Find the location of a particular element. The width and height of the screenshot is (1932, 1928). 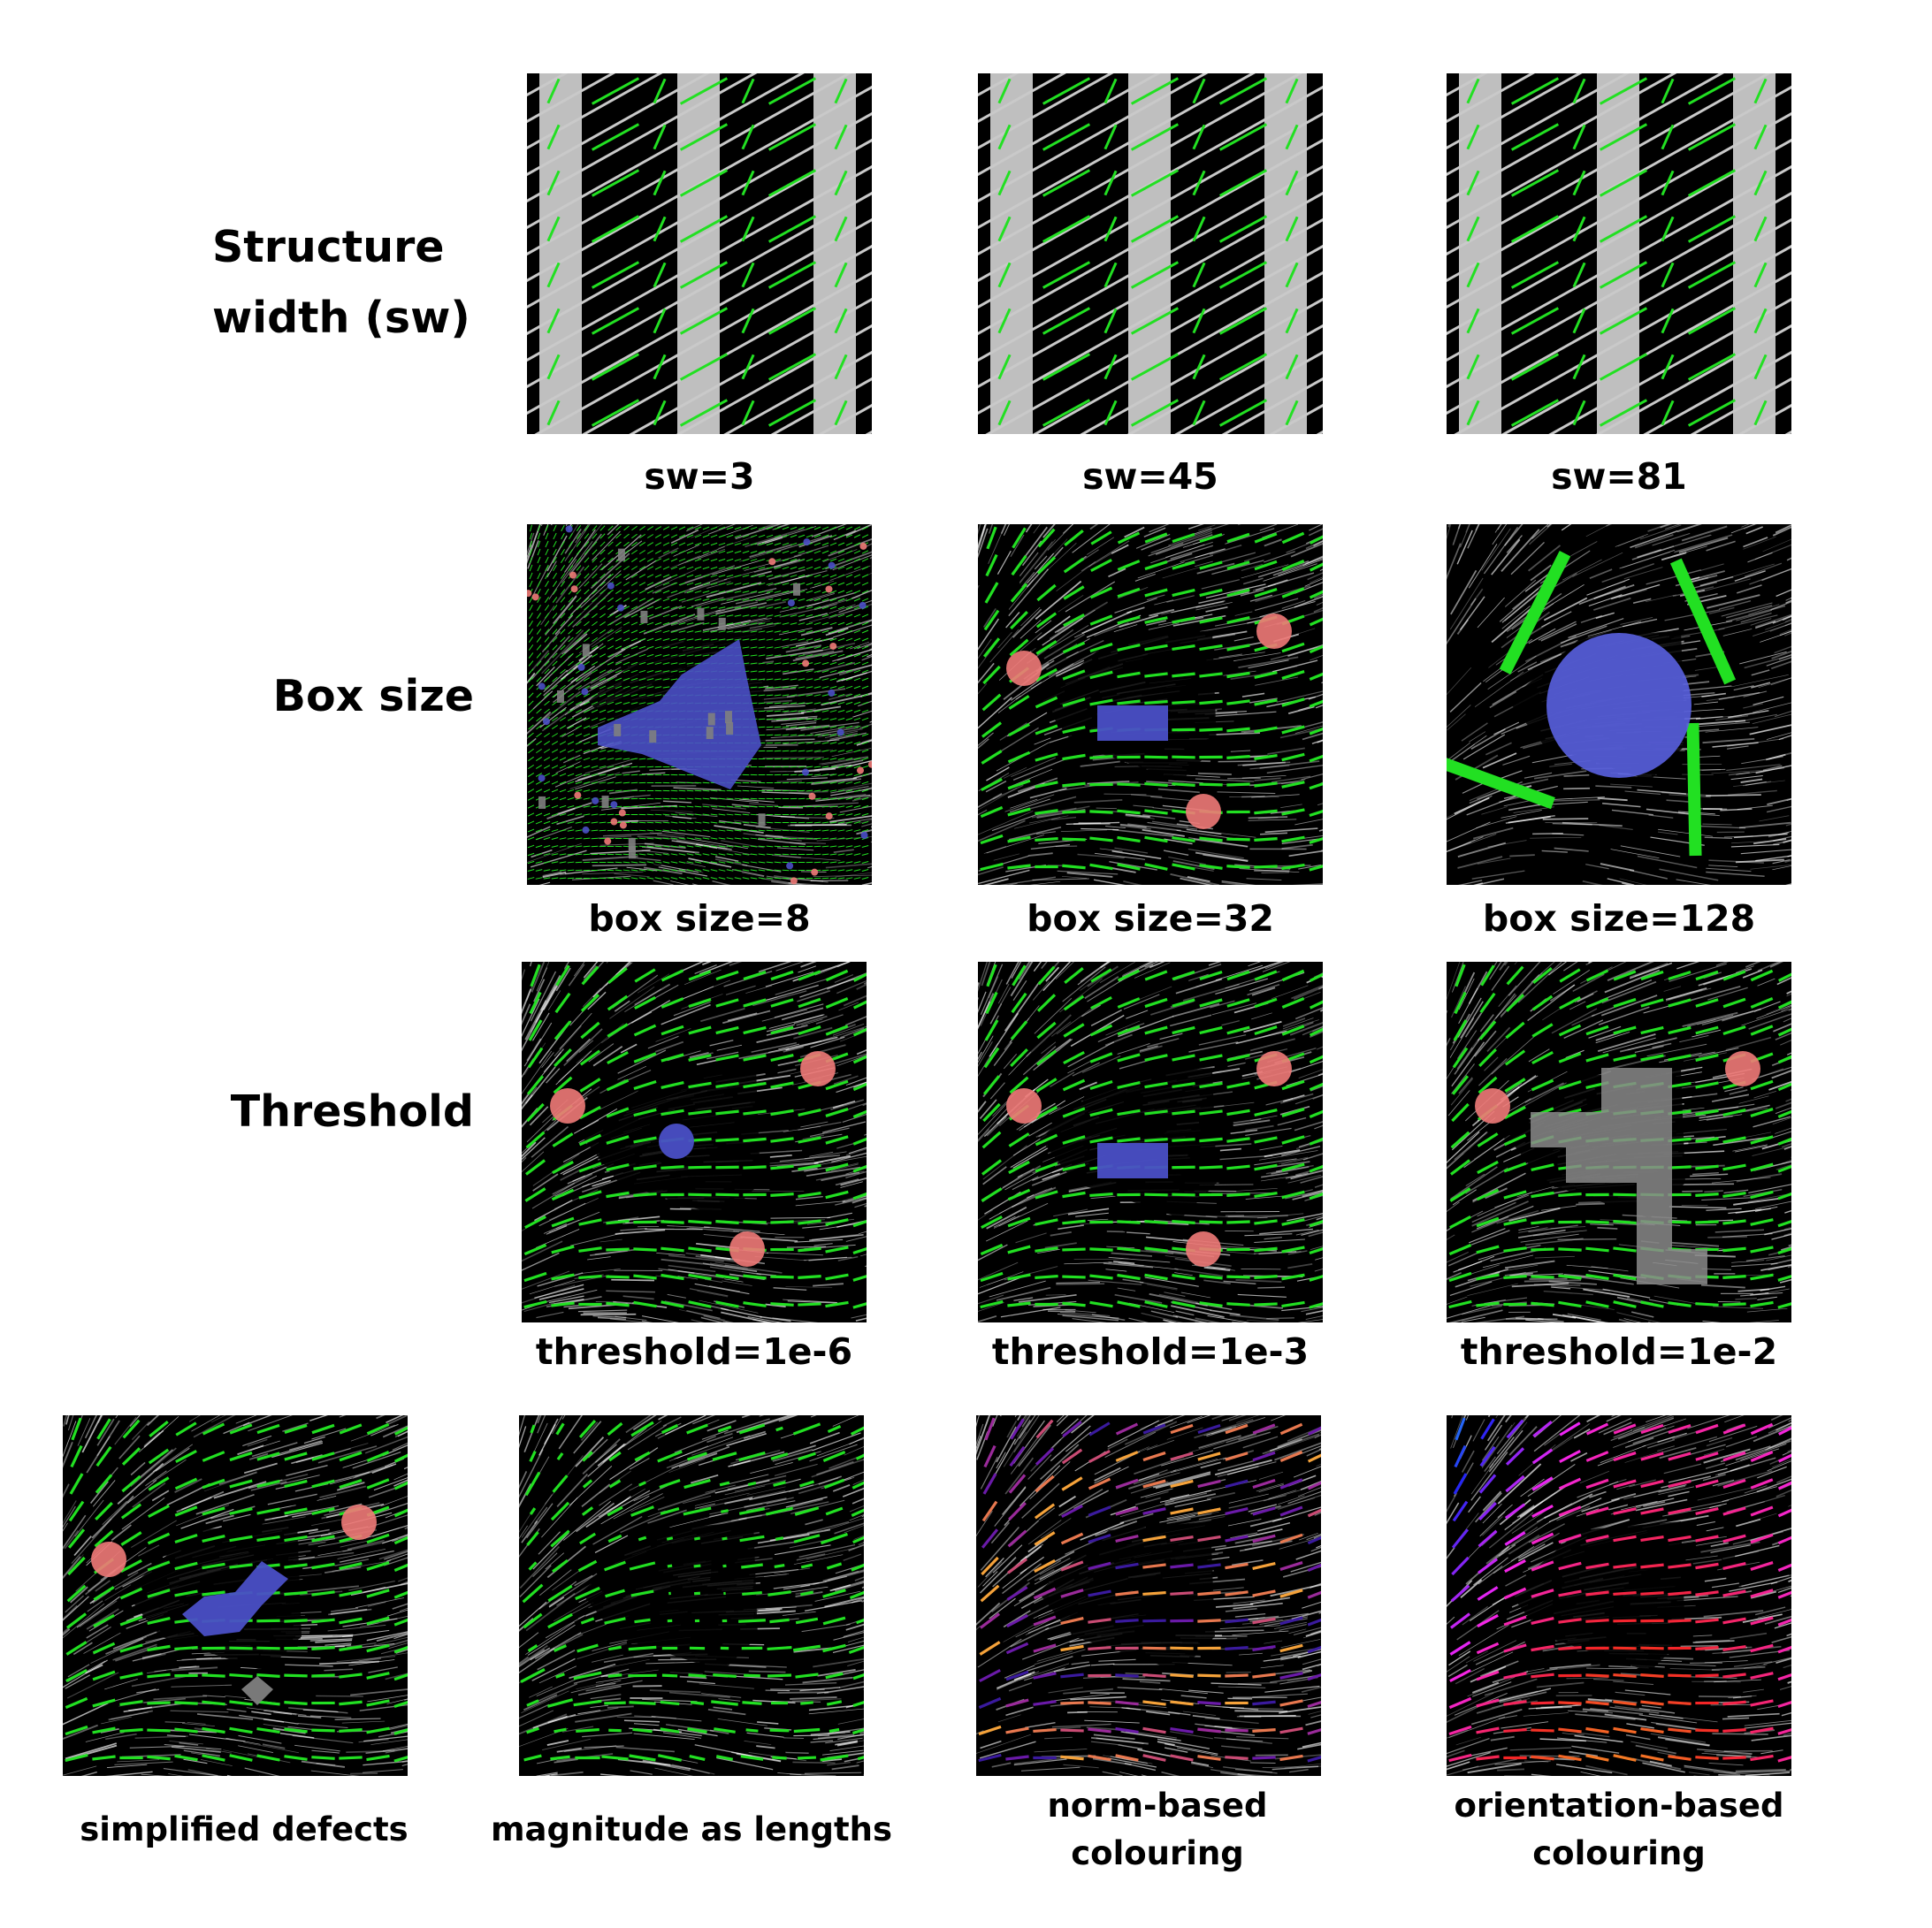

caption-threshold-1e-2: threshold=1e-2 is located at coordinates (1619, 1352).